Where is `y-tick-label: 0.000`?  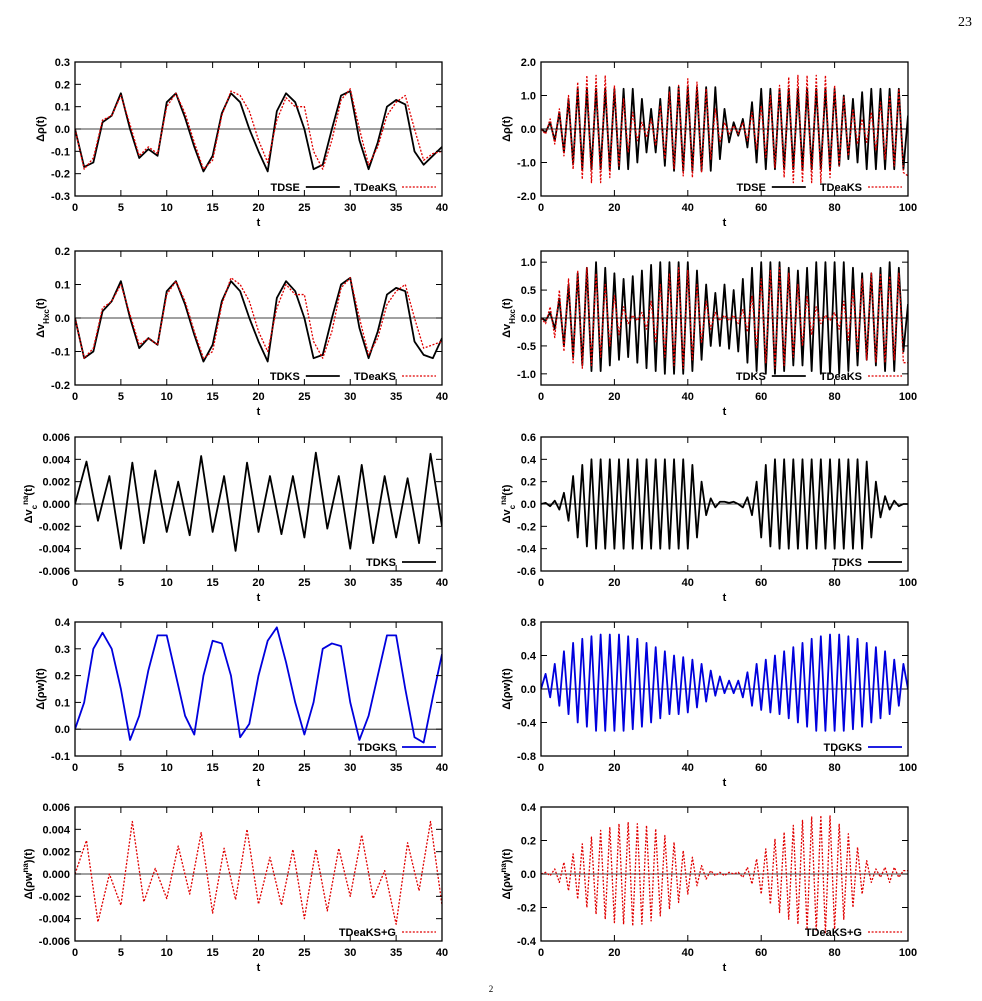
y-tick-label: 0.000 is located at coordinates (56, 505).